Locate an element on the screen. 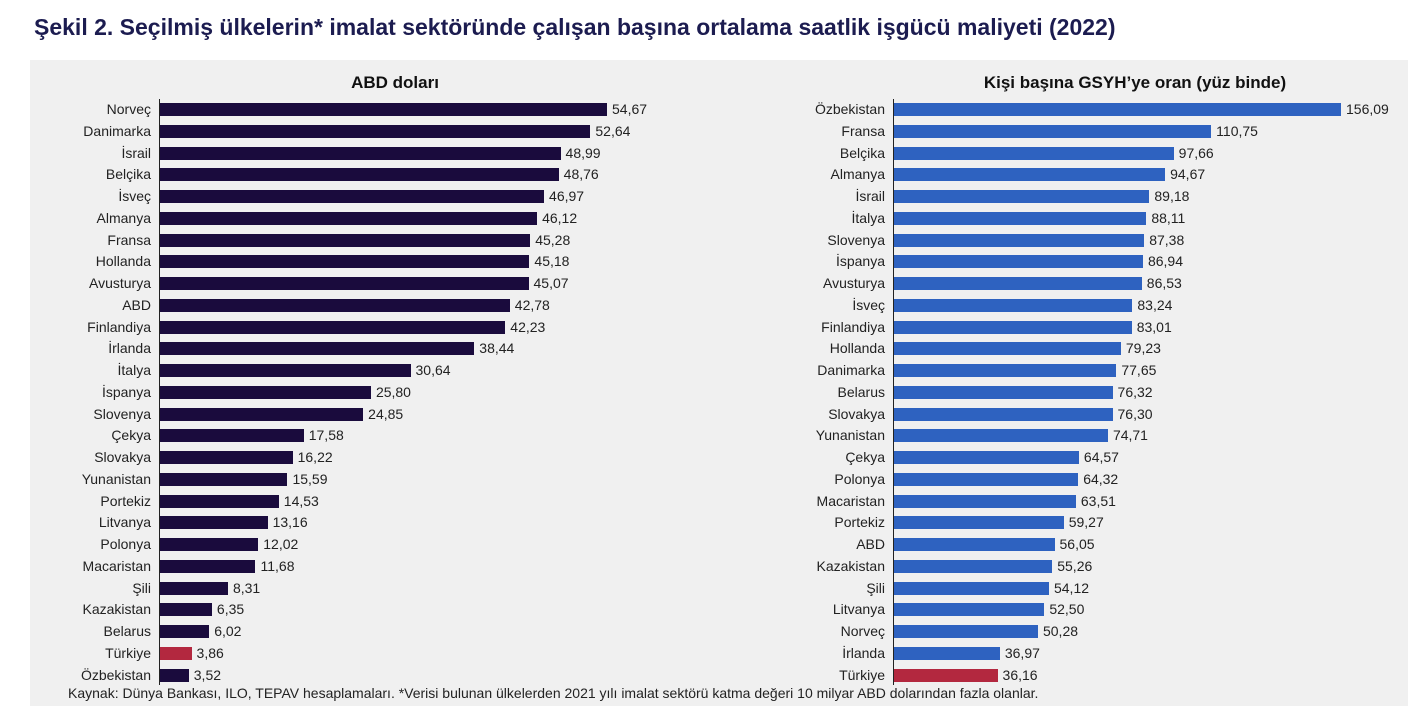  category-label: Avusturya is located at coordinates (120, 283).